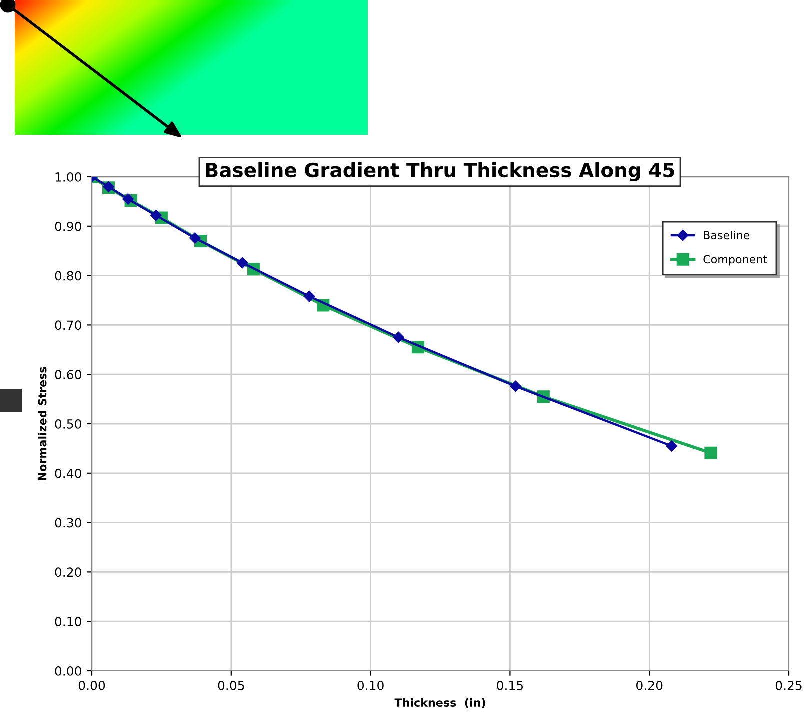 This screenshot has height=723, width=806. Describe the element at coordinates (231, 685) in the screenshot. I see `x-tick-label: 0.05` at that location.